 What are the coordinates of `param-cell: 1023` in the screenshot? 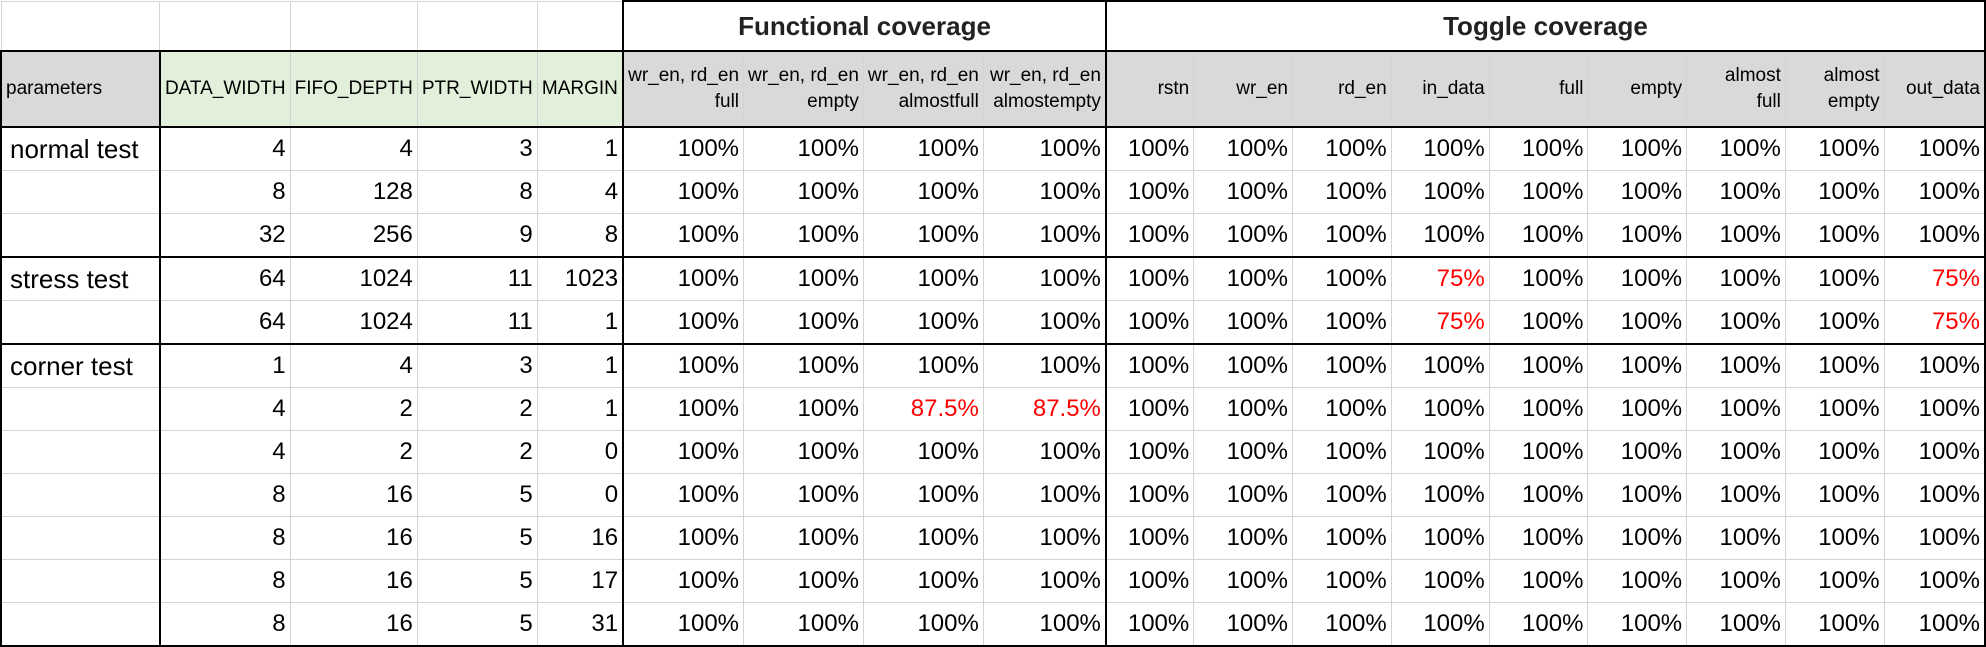 It's located at (580, 278).